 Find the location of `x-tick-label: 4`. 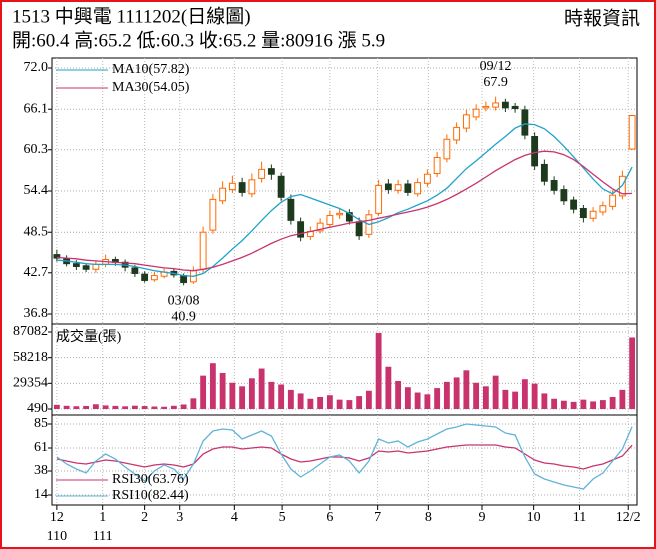

x-tick-label: 4 is located at coordinates (234, 517).